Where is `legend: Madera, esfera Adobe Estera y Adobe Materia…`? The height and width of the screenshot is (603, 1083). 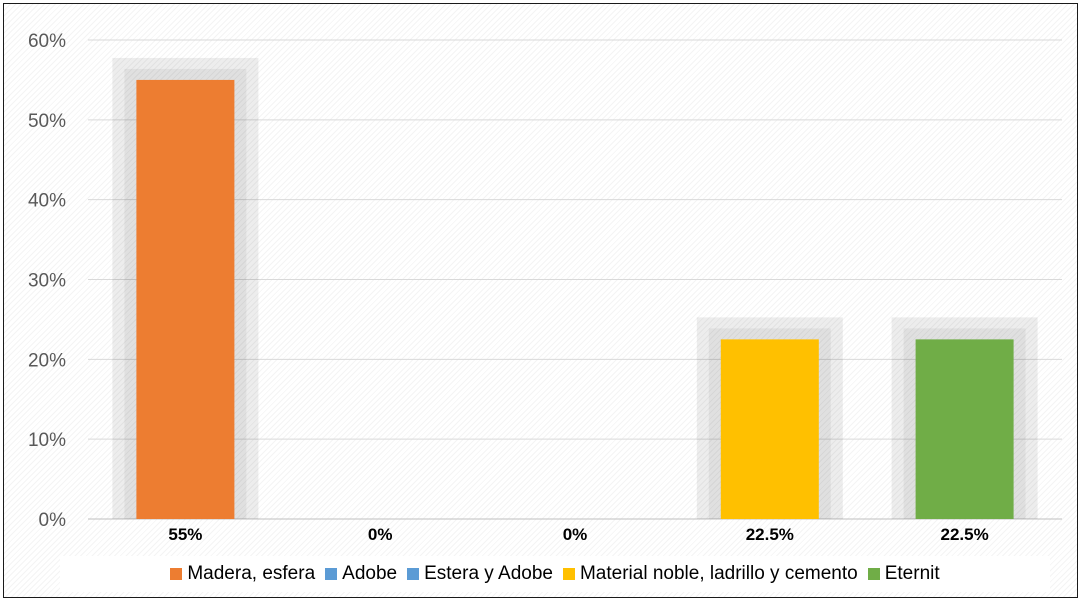
legend: Madera, esfera Adobe Estera y Adobe Materia… is located at coordinates (555, 574).